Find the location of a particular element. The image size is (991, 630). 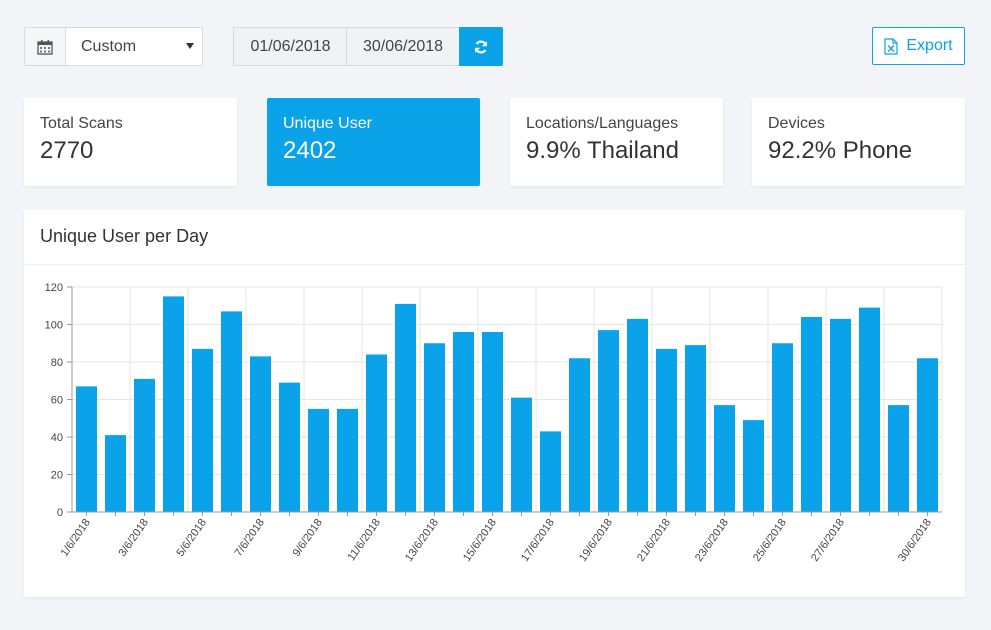

refresh-icon is located at coordinates (481, 46).